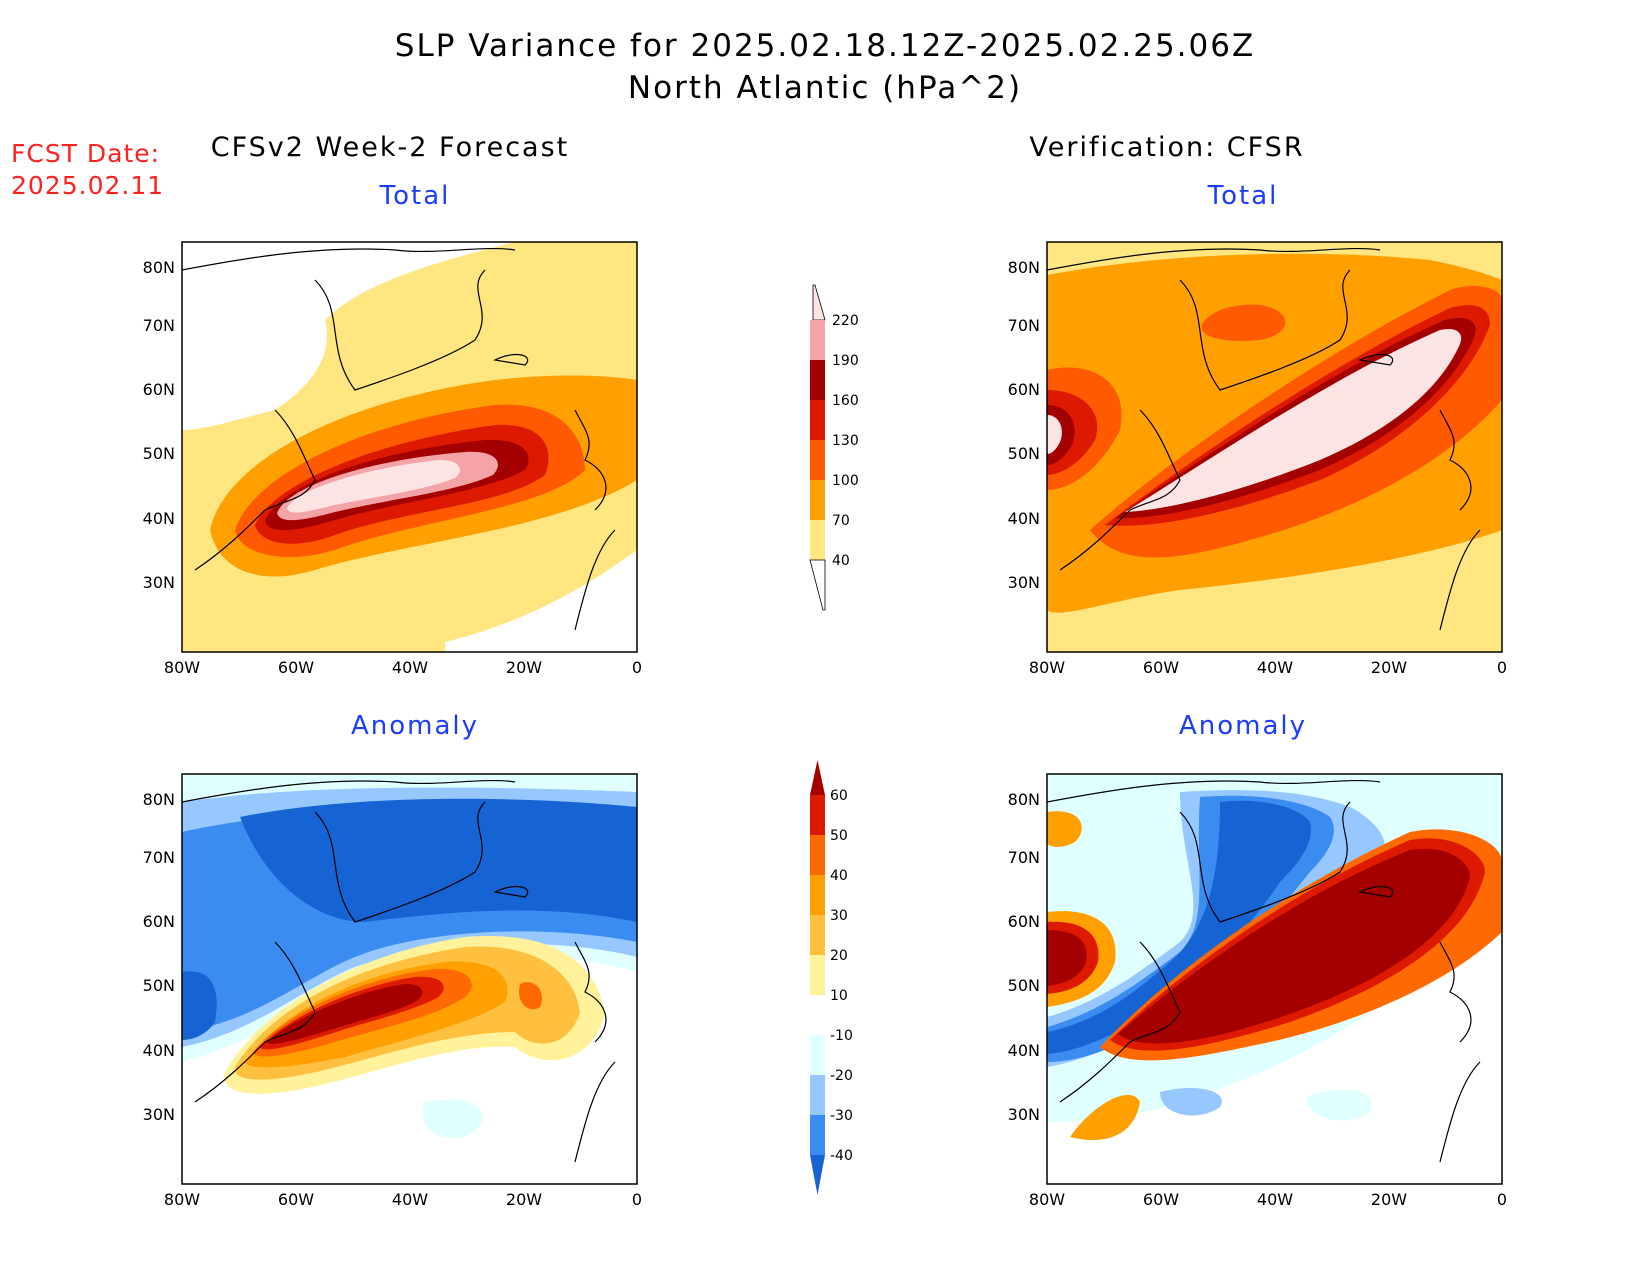 This screenshot has height=1275, width=1650. Describe the element at coordinates (845, 481) in the screenshot. I see `colorbar-label: 100` at that location.